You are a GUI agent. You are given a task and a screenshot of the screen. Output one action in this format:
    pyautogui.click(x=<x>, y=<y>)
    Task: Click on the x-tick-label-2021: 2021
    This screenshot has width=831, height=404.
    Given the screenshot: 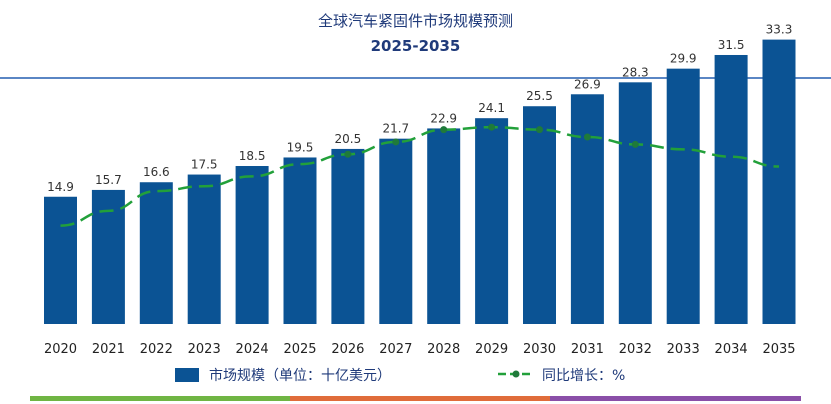 What is the action you would take?
    pyautogui.click(x=108, y=349)
    